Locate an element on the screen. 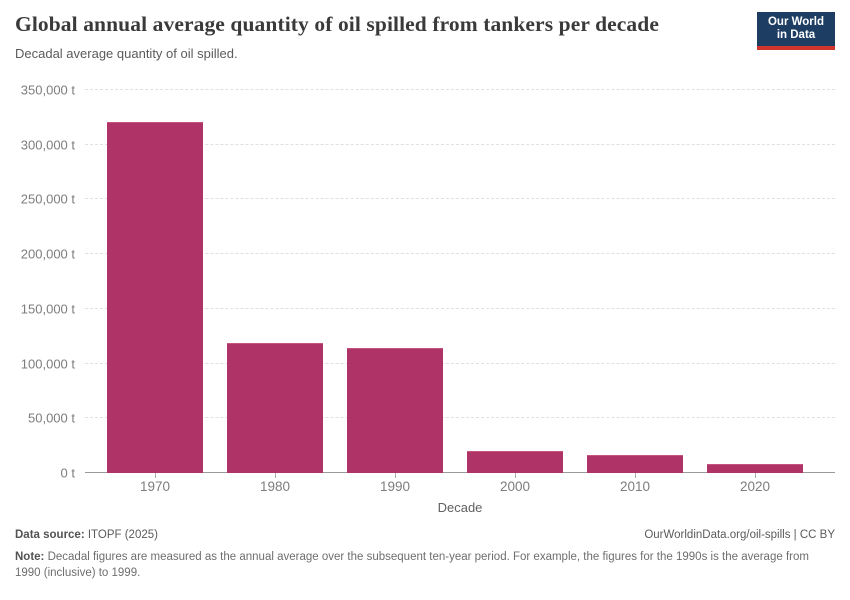 Image resolution: width=850 pixels, height=600 pixels. bar-1970 is located at coordinates (155, 297).